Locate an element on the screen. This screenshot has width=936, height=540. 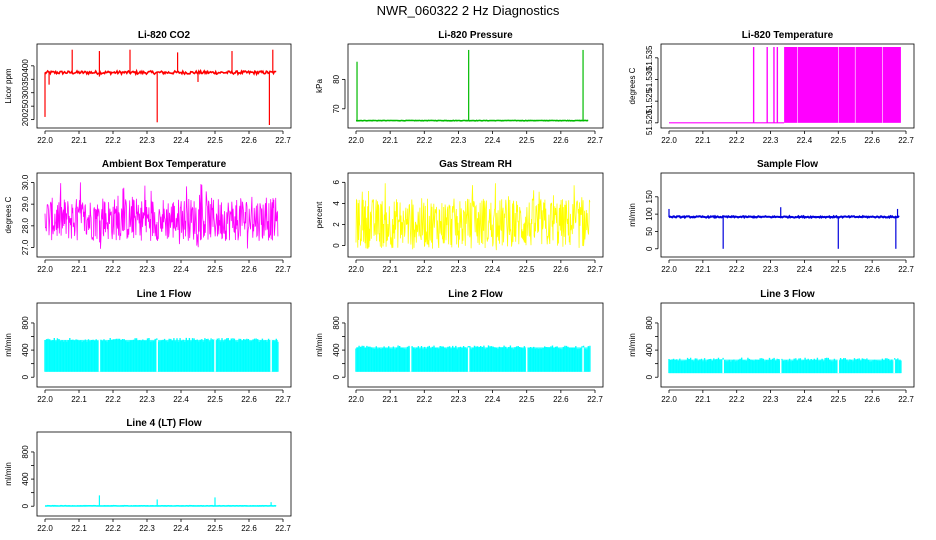
chart-title: Li-820 CO2 is located at coordinates (164, 35).